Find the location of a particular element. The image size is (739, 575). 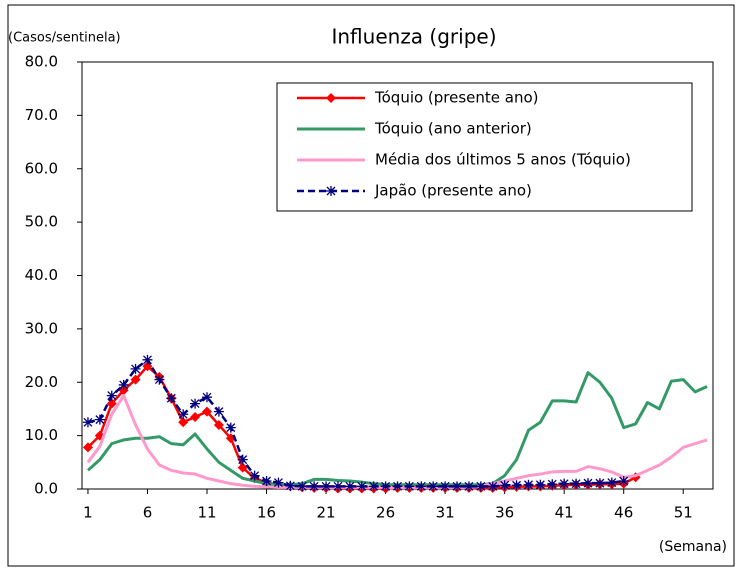

legend-label: Tóquio (presente ano) is located at coordinates (456, 98).